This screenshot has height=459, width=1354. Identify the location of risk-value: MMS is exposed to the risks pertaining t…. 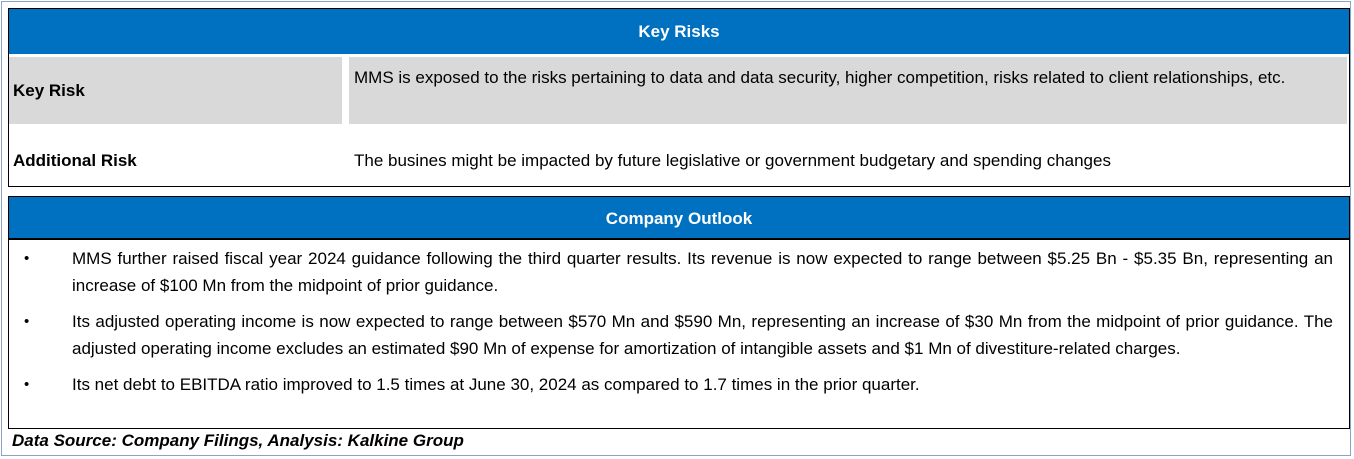
(820, 77).